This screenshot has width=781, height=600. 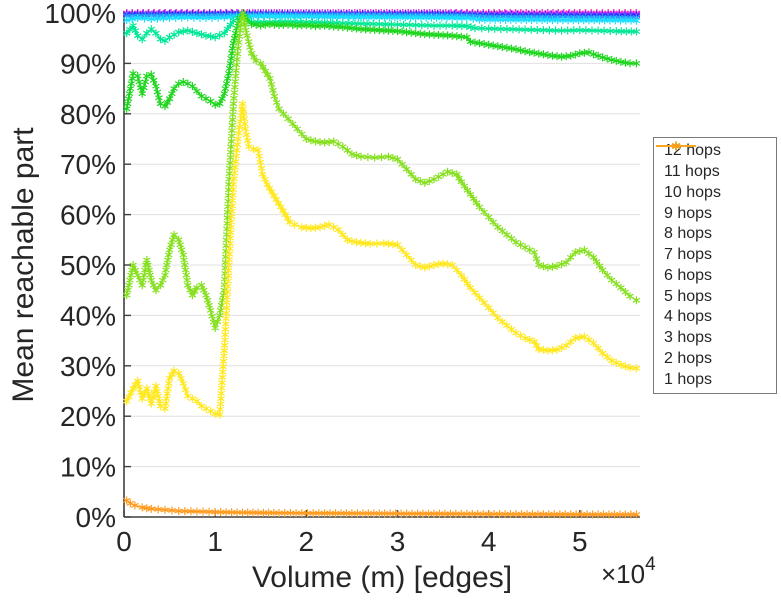 I want to click on legend-label: 4 hops, so click(x=688, y=317).